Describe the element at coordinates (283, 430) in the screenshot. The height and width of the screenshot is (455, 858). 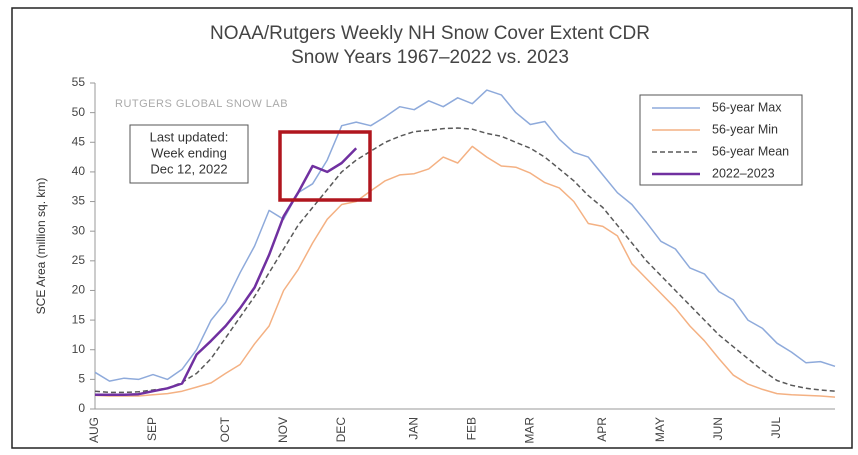
I see `x-tick-label: NOV` at that location.